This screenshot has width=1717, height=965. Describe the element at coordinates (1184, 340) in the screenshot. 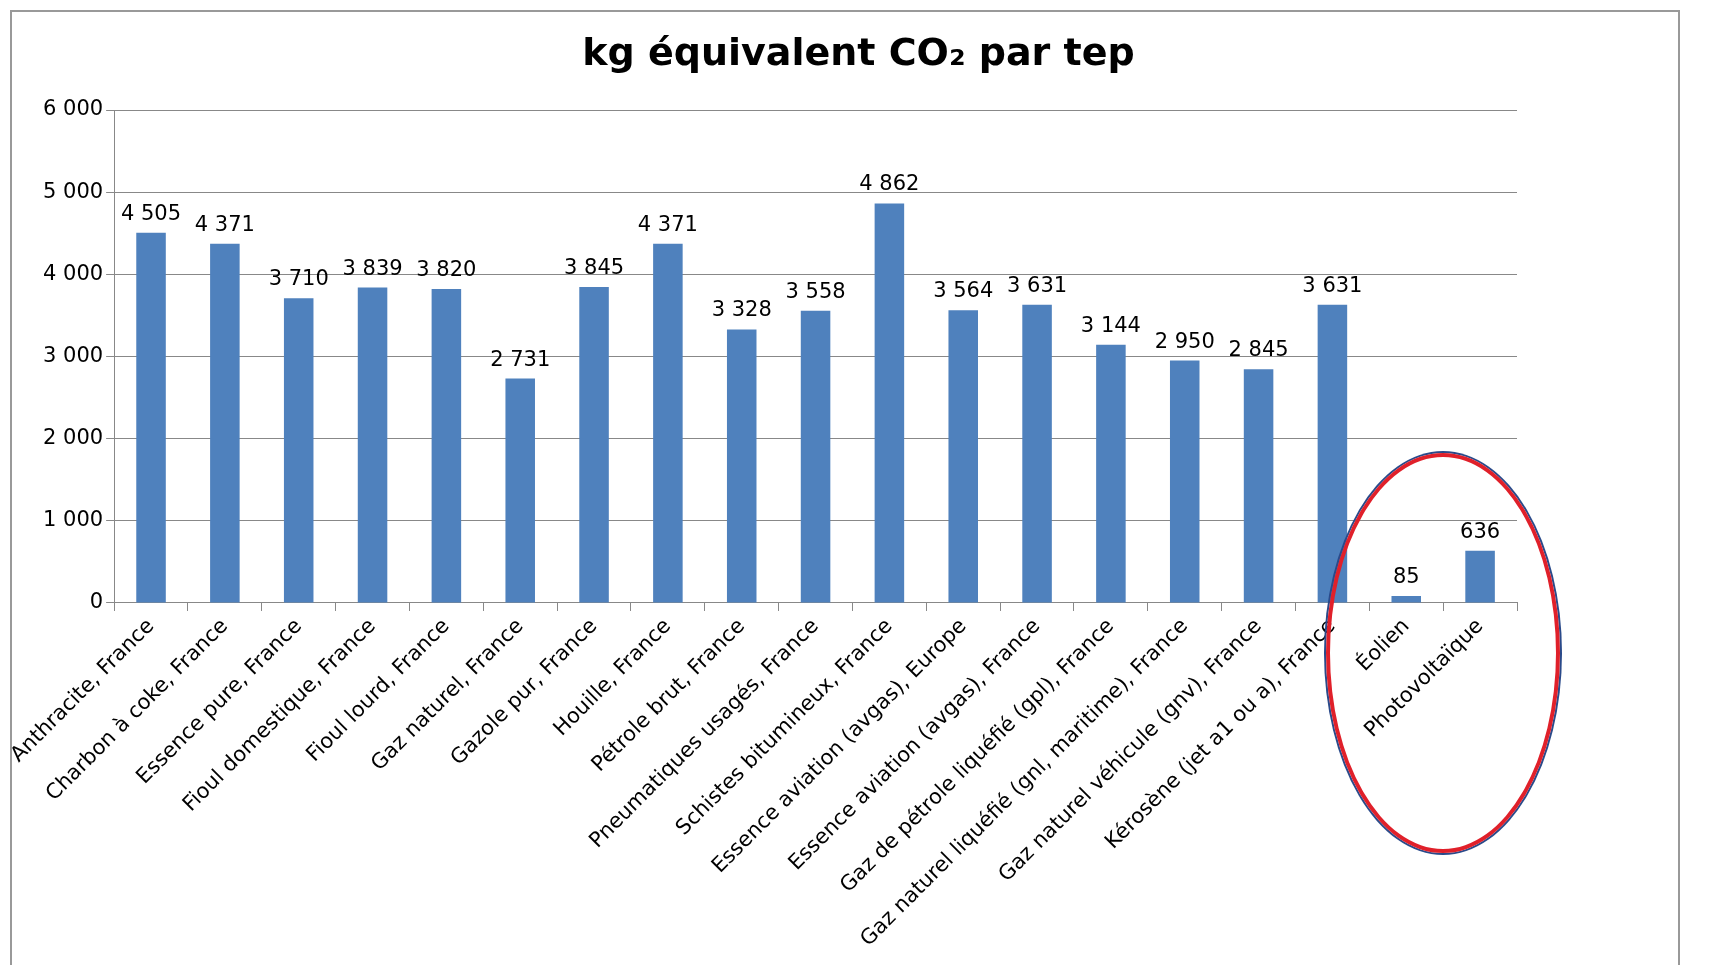

I see `data-label: 2 950` at that location.